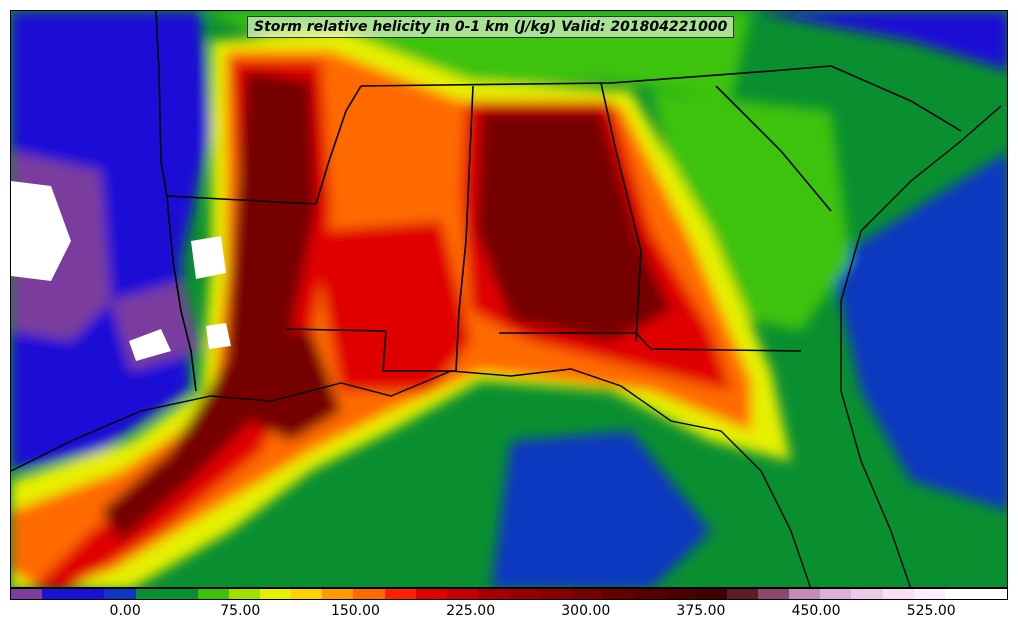 This screenshot has height=633, width=1018. Describe the element at coordinates (816, 611) in the screenshot. I see `colorbar-tick-label: 450.00` at that location.